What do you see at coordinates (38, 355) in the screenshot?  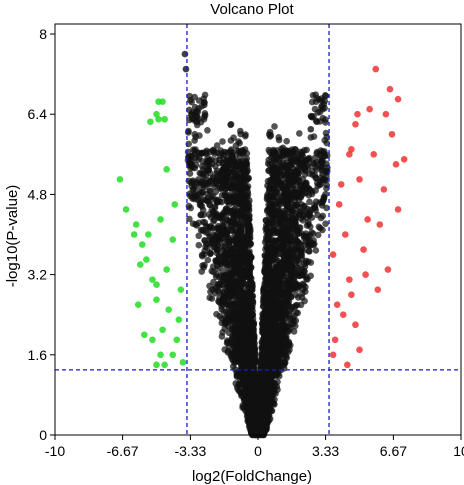 I see `y-tick-label: 1.6` at bounding box center [38, 355].